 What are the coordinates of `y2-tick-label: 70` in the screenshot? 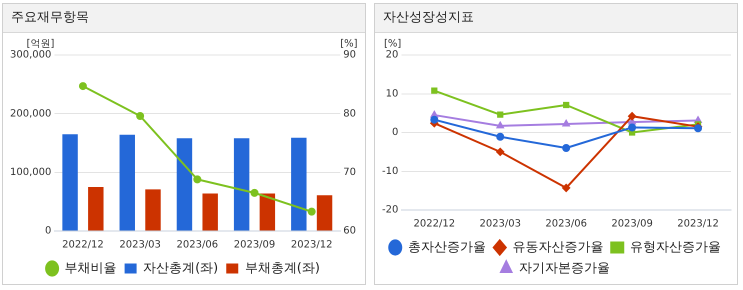 It's located at (349, 172).